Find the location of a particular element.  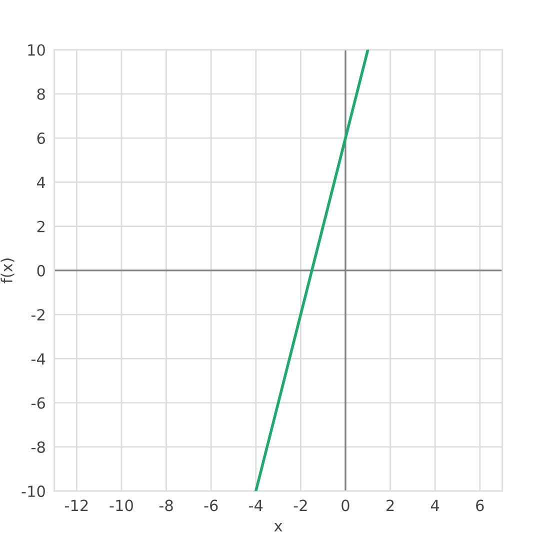

x-tick-label: -12 is located at coordinates (76, 506).